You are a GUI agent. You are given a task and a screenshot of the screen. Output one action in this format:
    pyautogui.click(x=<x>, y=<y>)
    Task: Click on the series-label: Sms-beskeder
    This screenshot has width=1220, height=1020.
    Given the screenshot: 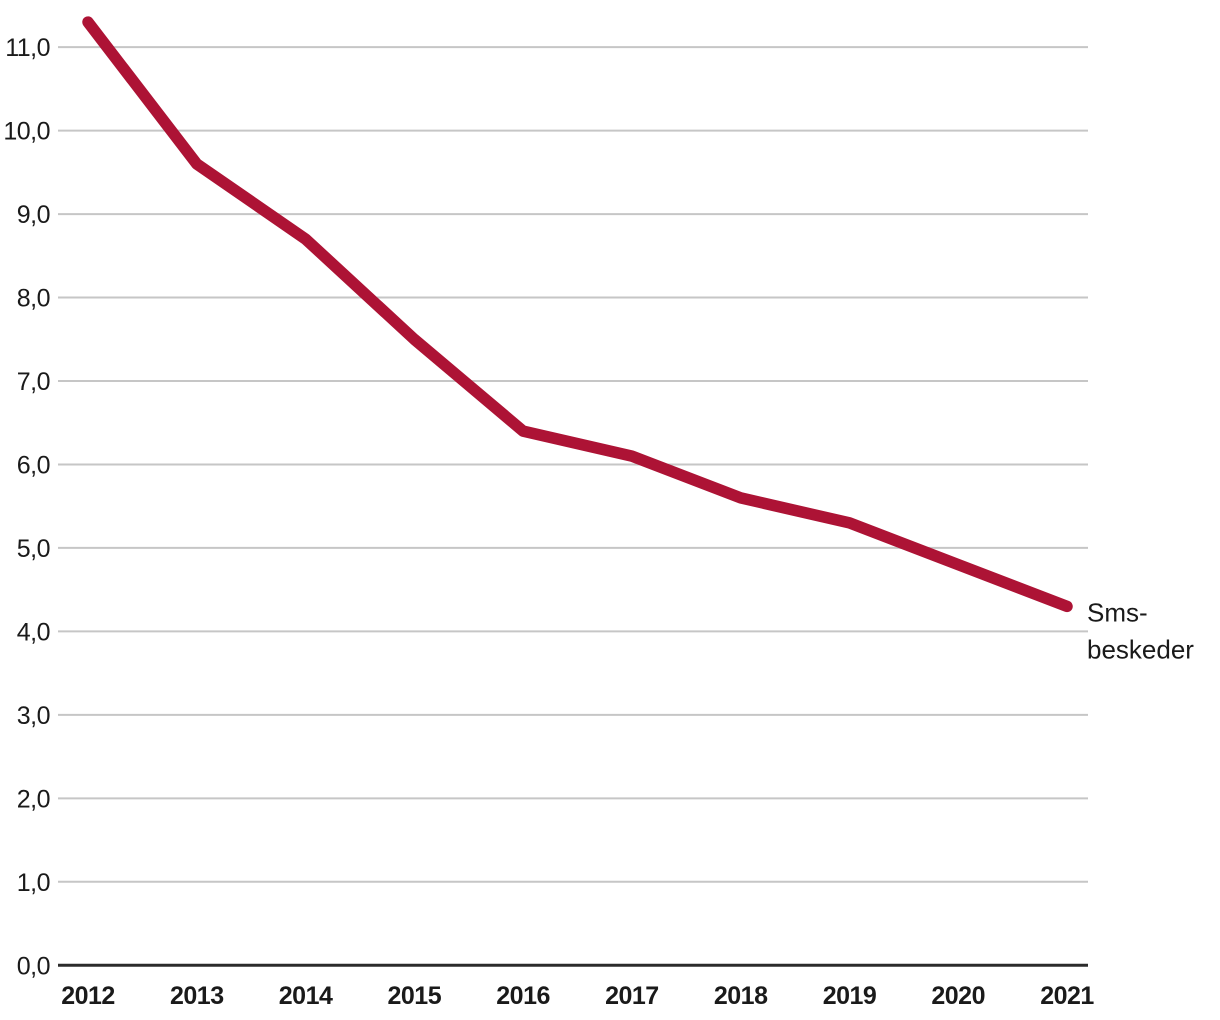 What is the action you would take?
    pyautogui.click(x=1140, y=630)
    